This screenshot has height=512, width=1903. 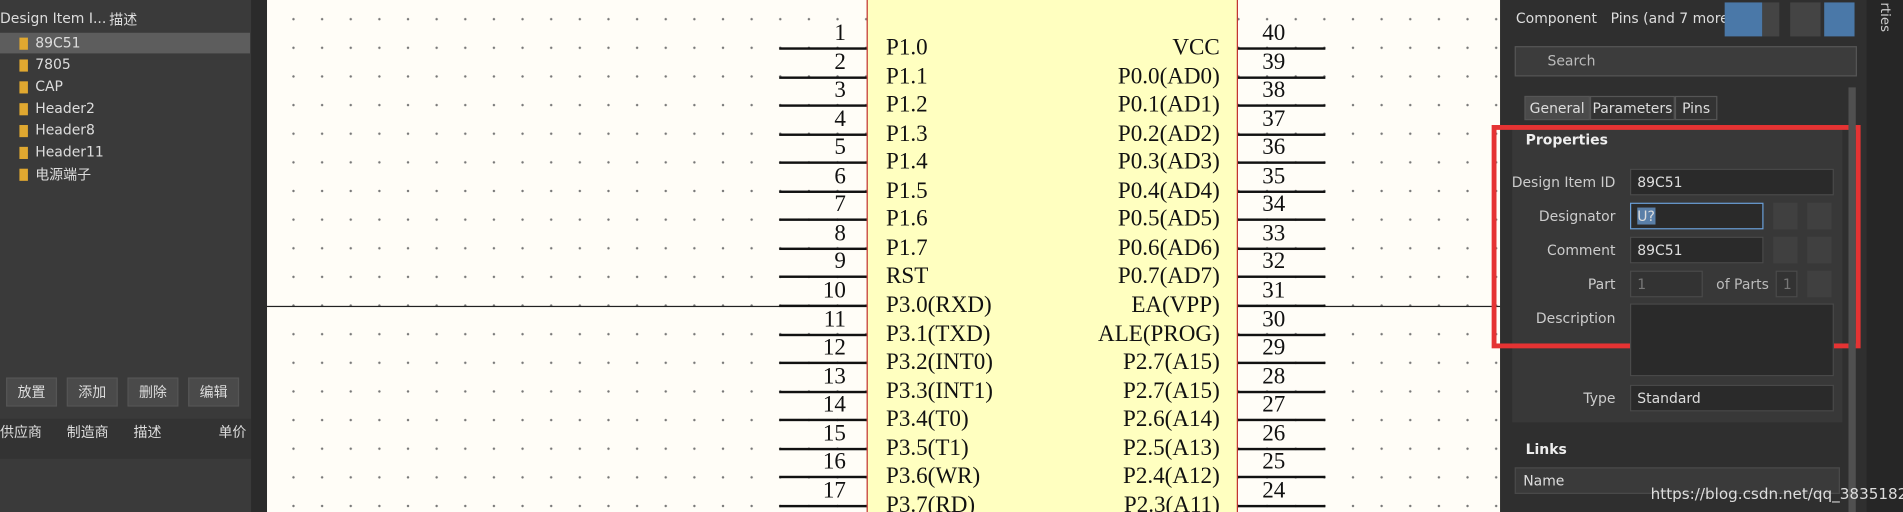 I want to click on pin-name: P3.7(RD), so click(x=931, y=502).